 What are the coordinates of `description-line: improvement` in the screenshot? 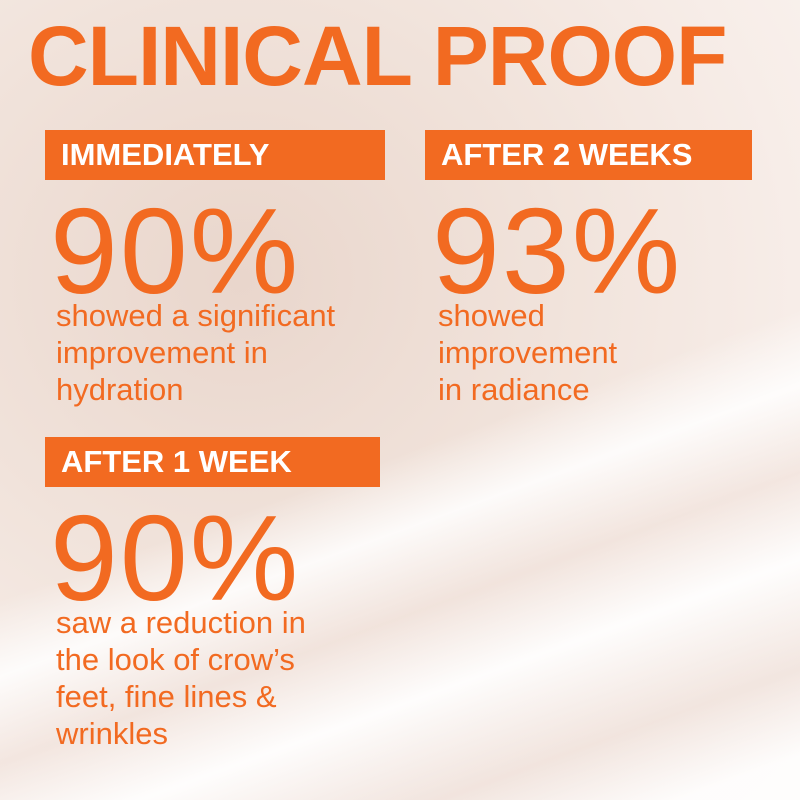 It's located at (528, 352).